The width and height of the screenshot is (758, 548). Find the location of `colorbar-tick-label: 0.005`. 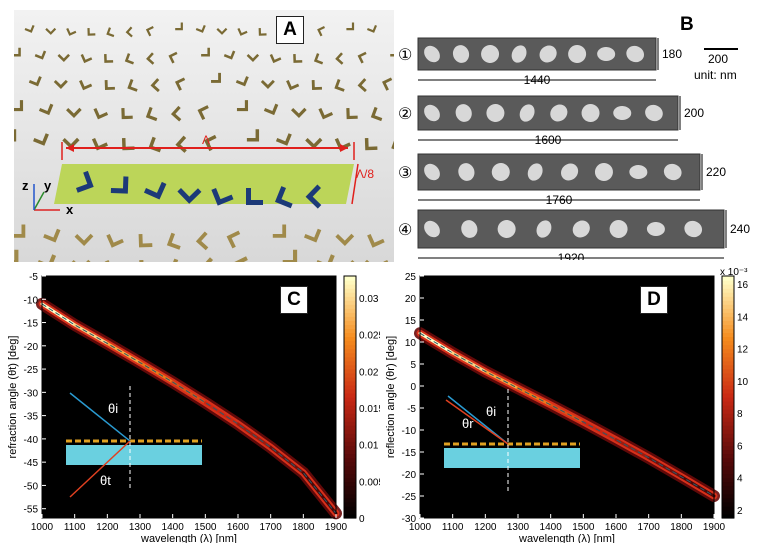

colorbar-tick-label: 0.005 is located at coordinates (369, 482).